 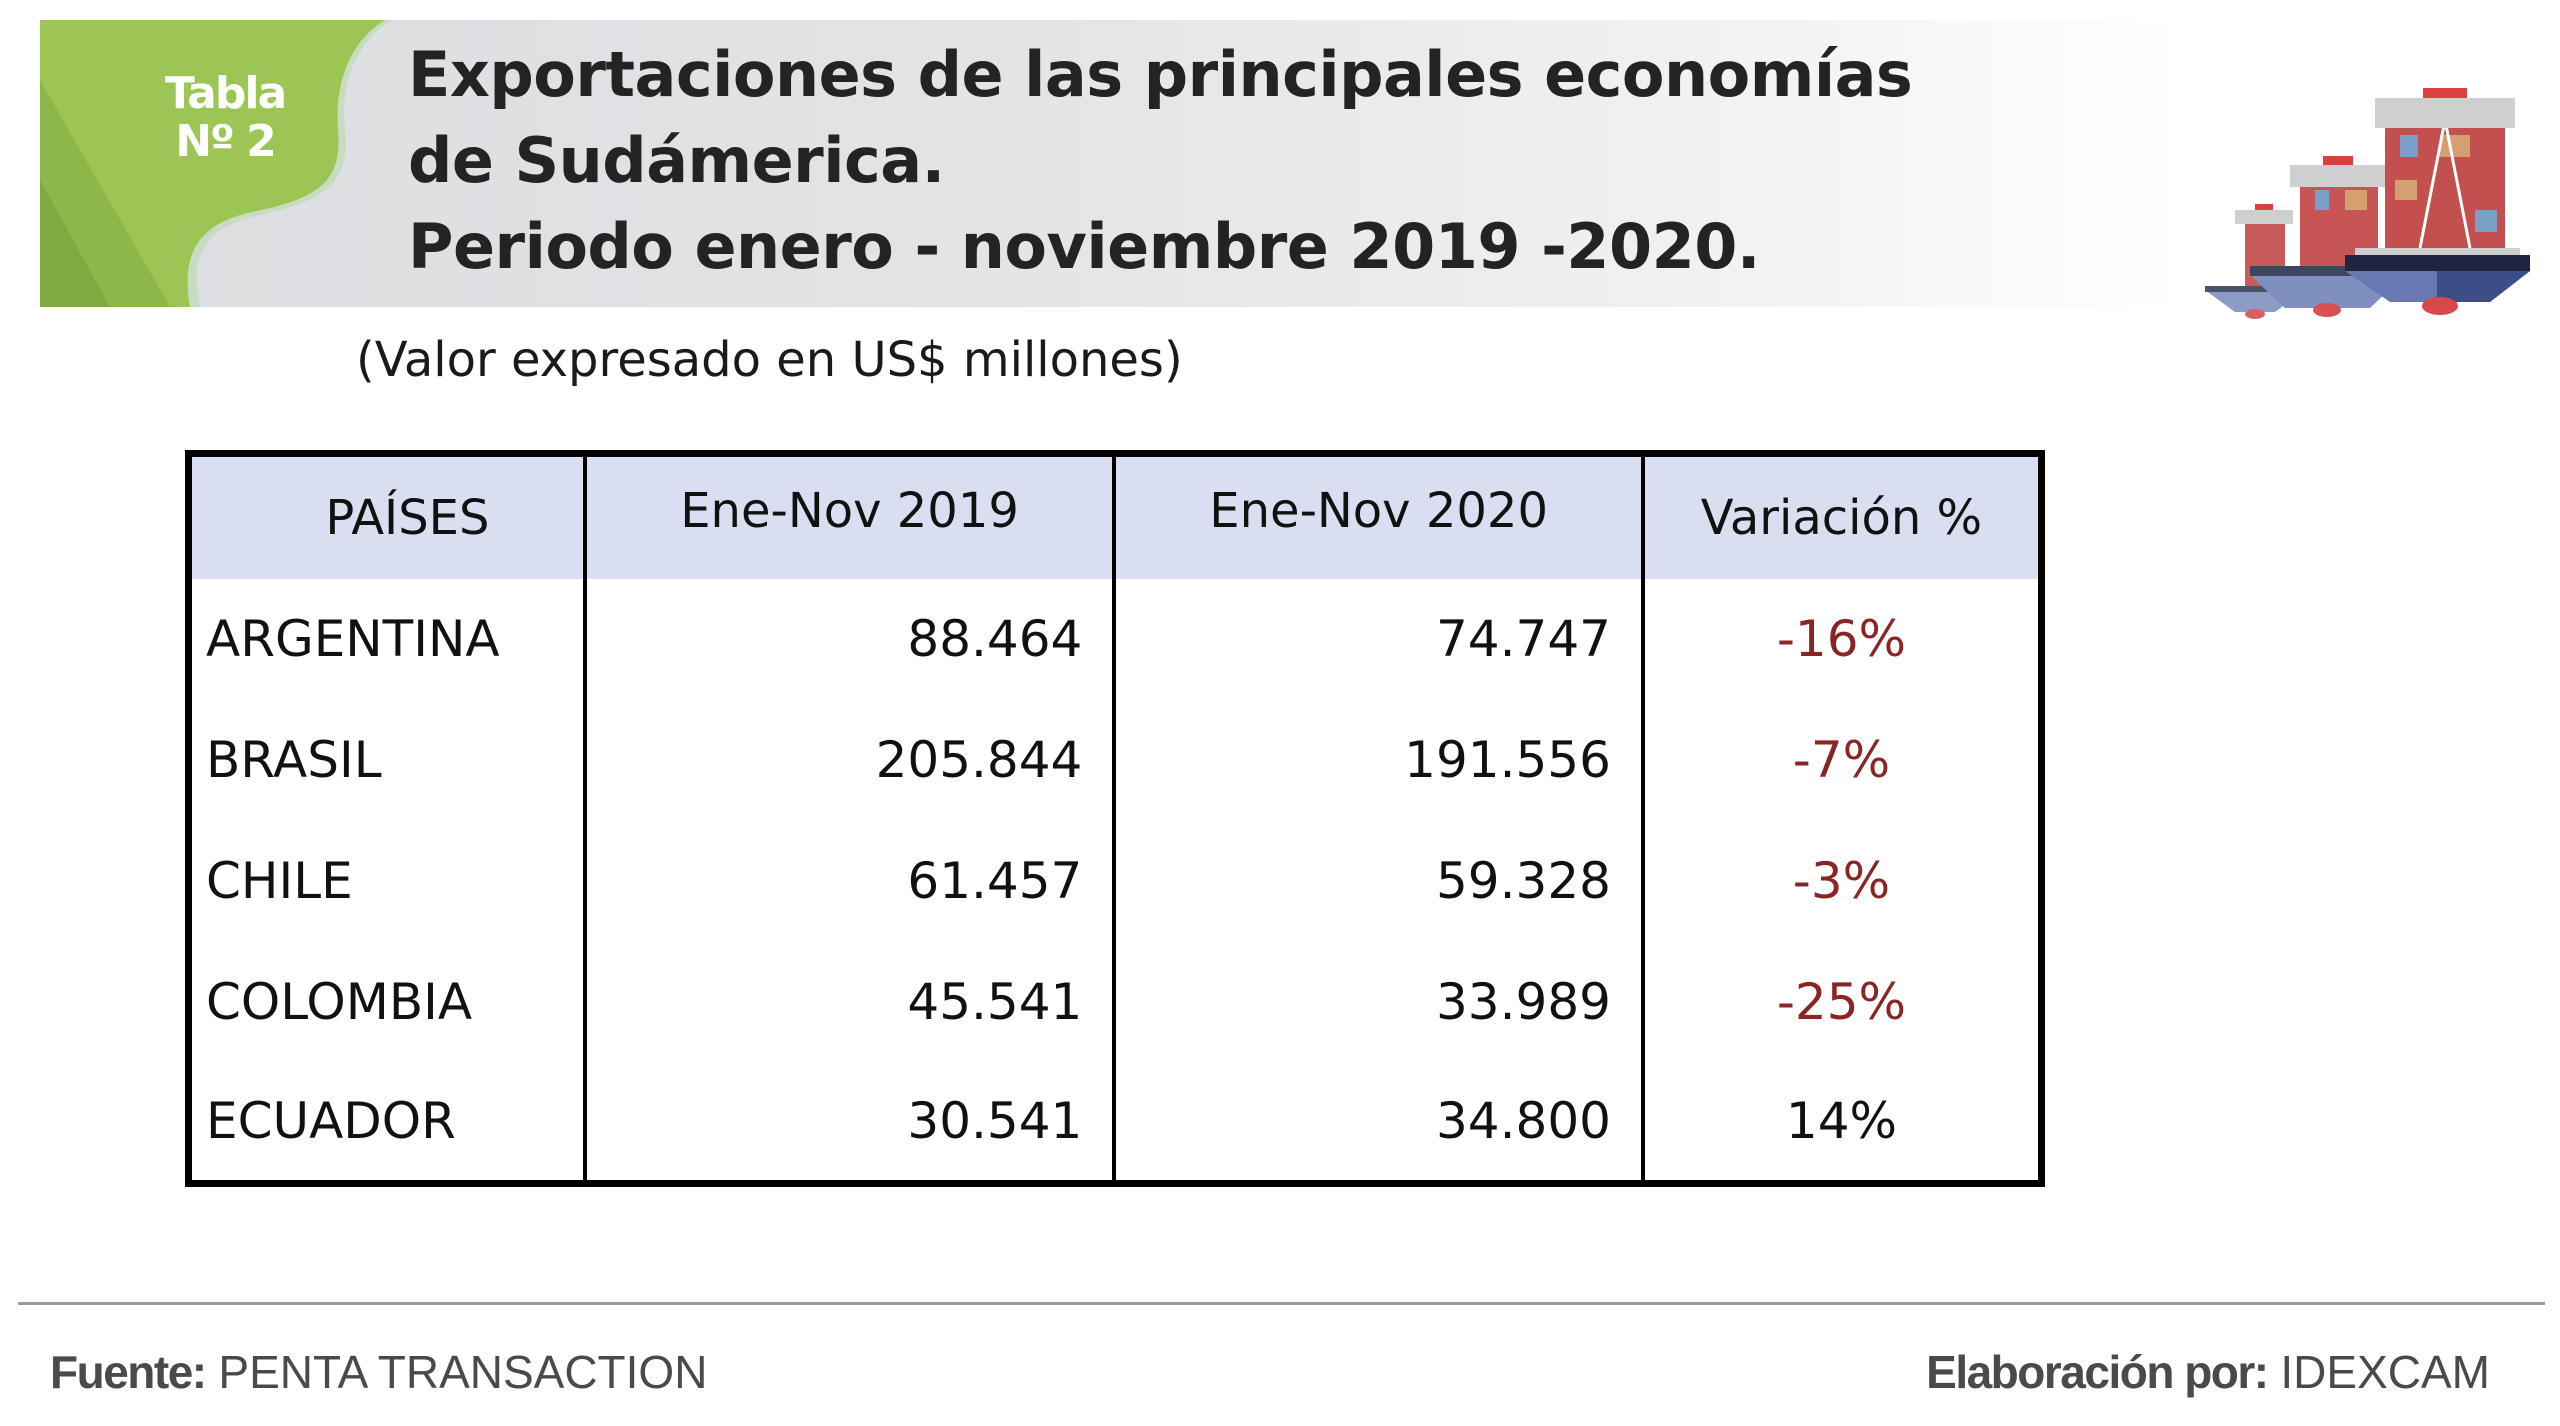 I want to click on variation-cell: -3%, so click(x=1841, y=881).